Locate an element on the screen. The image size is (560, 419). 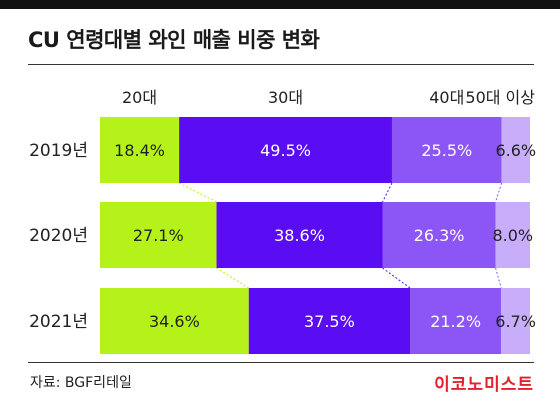
top-divider is located at coordinates (281, 64).